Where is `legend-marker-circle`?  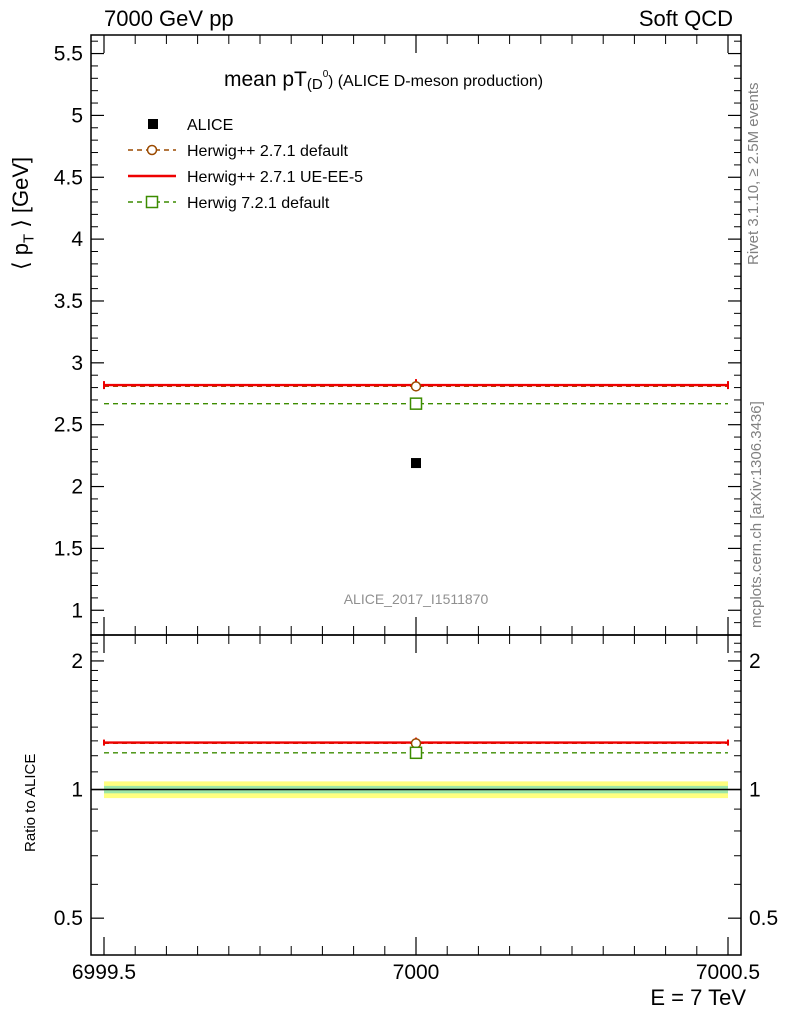 legend-marker-circle is located at coordinates (152, 150).